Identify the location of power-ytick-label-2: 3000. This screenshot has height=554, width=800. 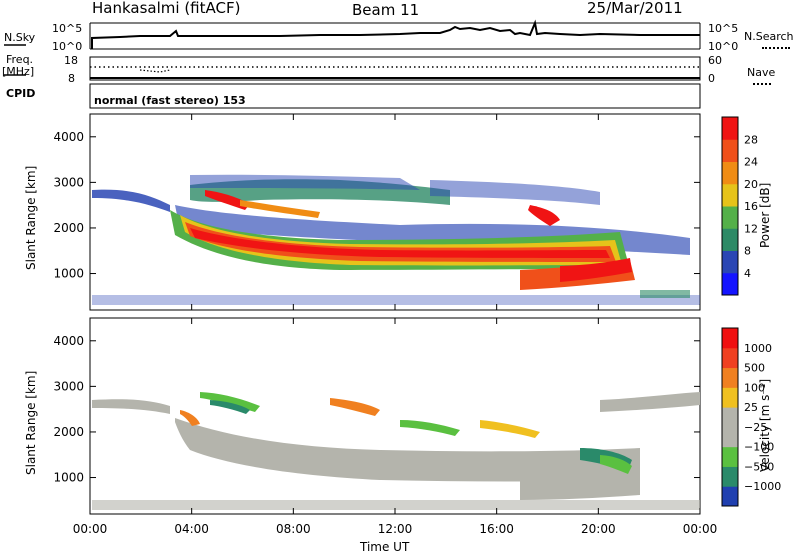
(68, 182).